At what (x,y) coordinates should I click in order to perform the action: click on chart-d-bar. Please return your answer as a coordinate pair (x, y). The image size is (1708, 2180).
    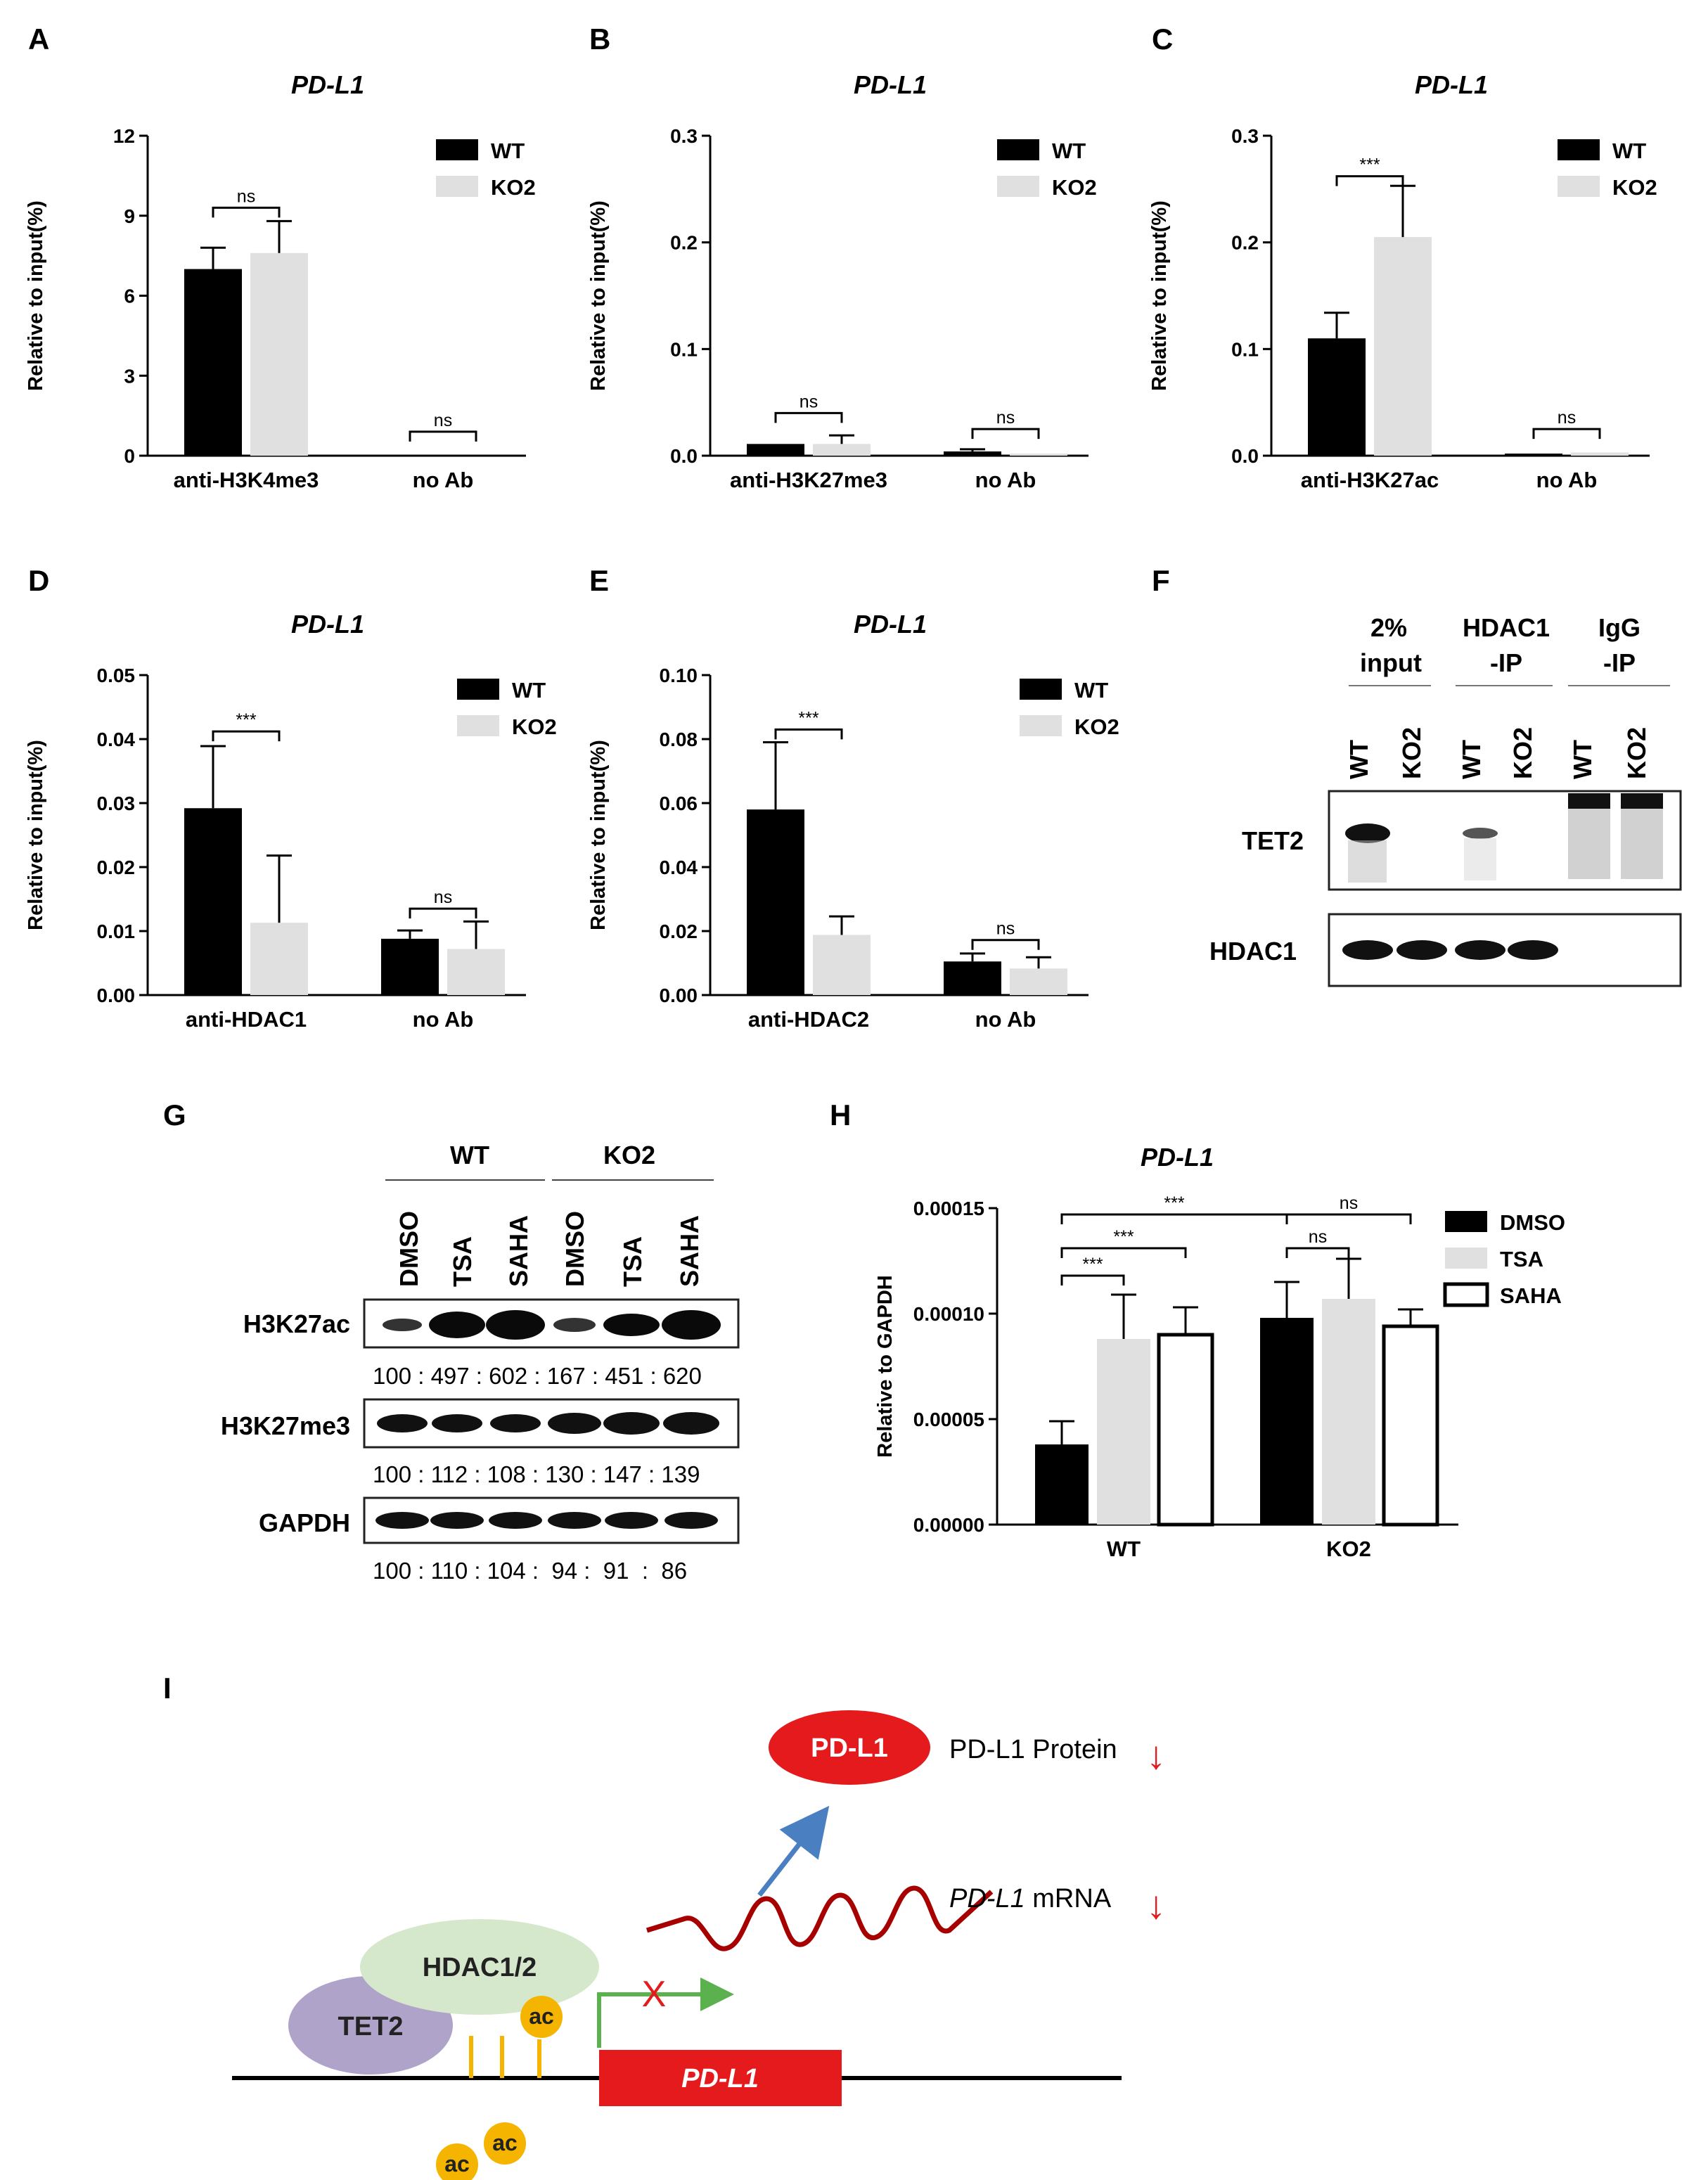
    Looking at the image, I should click on (476, 972).